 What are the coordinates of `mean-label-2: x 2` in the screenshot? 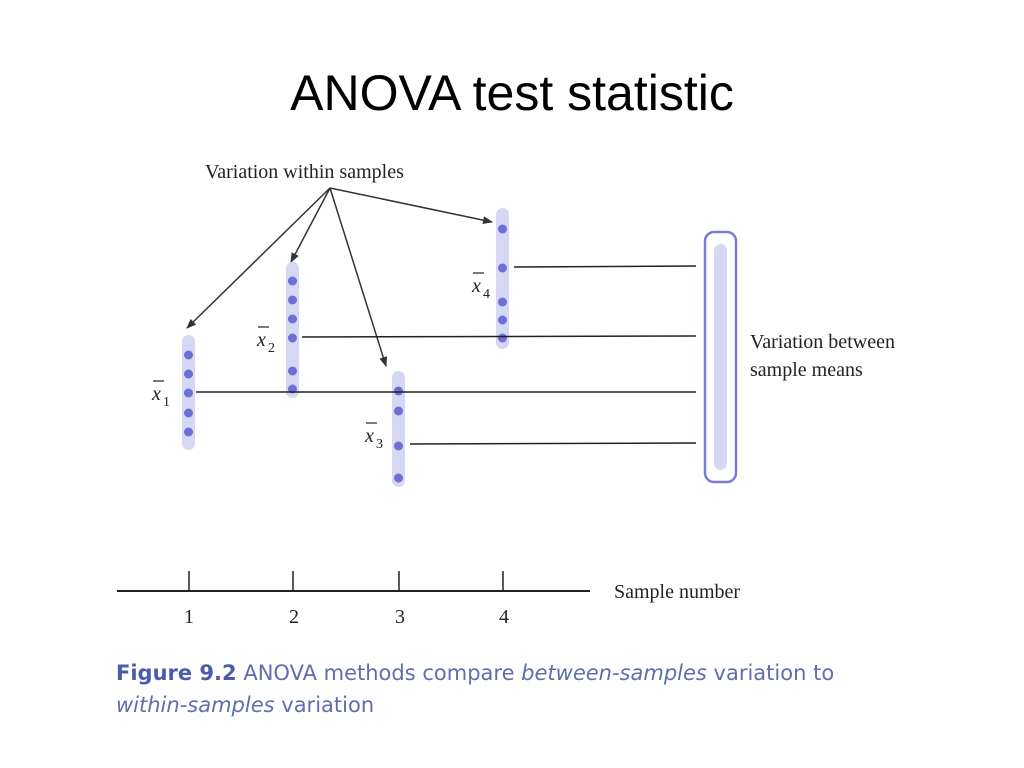 It's located at (265, 341).